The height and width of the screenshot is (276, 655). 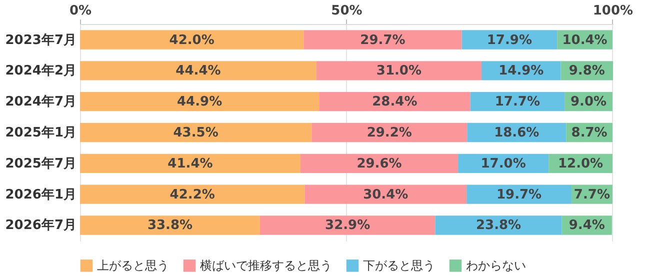 What do you see at coordinates (588, 102) in the screenshot?
I see `data-label: 9.0%` at bounding box center [588, 102].